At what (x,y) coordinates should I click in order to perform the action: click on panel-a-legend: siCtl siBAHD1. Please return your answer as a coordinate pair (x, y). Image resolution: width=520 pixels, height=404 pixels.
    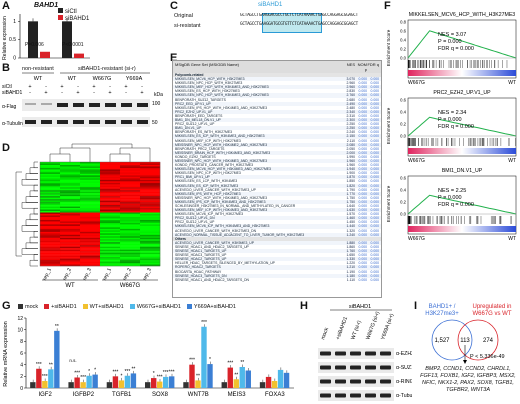
    Looking at the image, I should click on (73, 15).